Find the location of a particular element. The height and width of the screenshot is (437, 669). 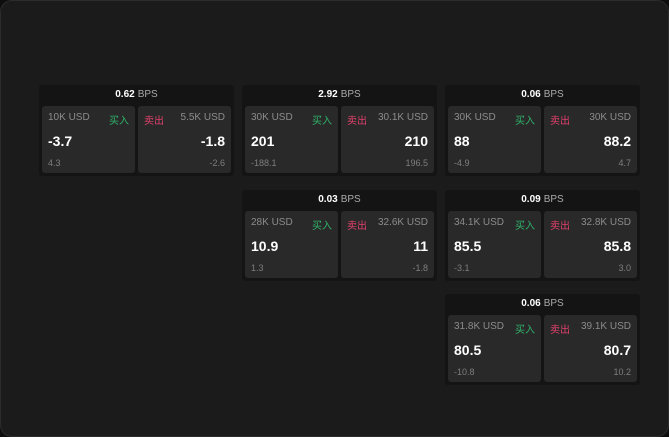

buy-diff: -3.1 is located at coordinates (462, 268).